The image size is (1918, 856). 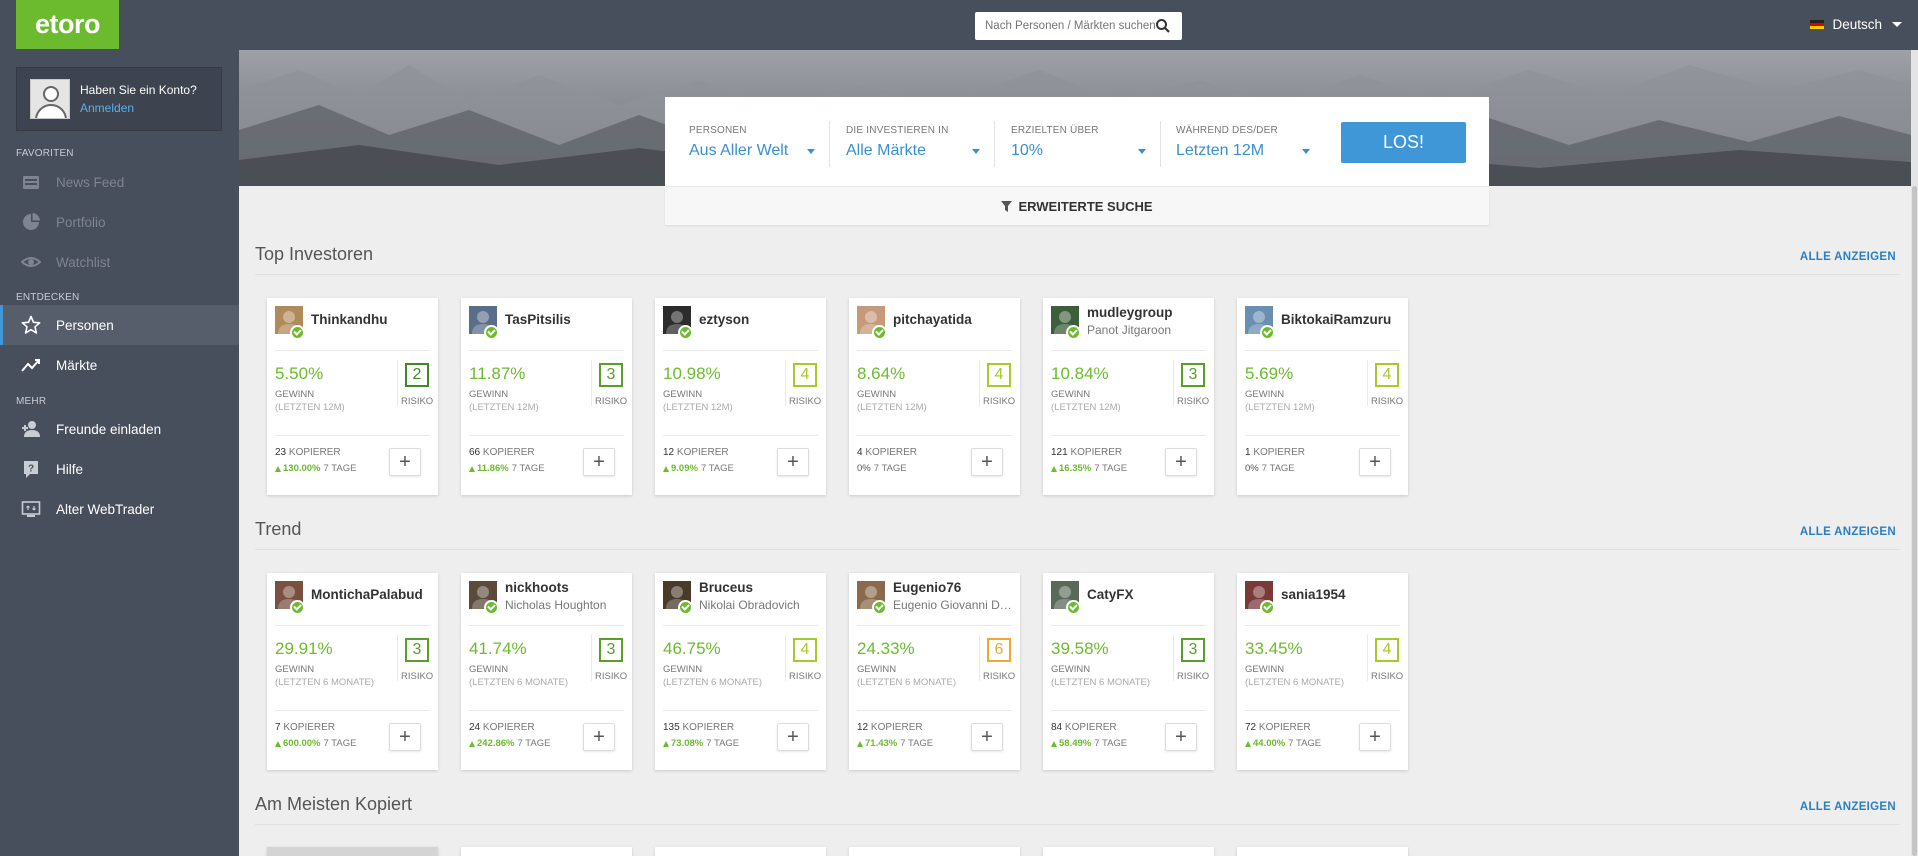 What do you see at coordinates (498, 648) in the screenshot?
I see `gain-value: 41.74%` at bounding box center [498, 648].